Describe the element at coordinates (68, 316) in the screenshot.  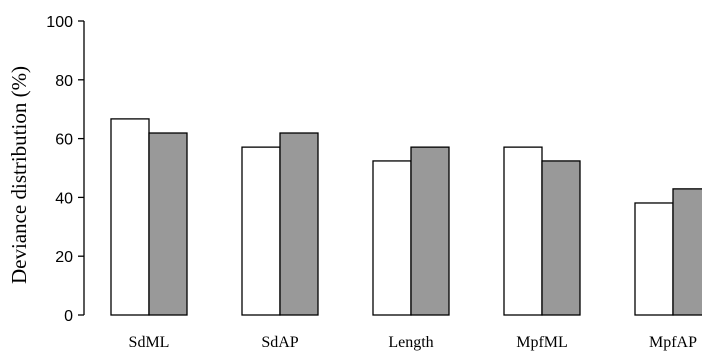
I see `y-tick-label: 0` at that location.